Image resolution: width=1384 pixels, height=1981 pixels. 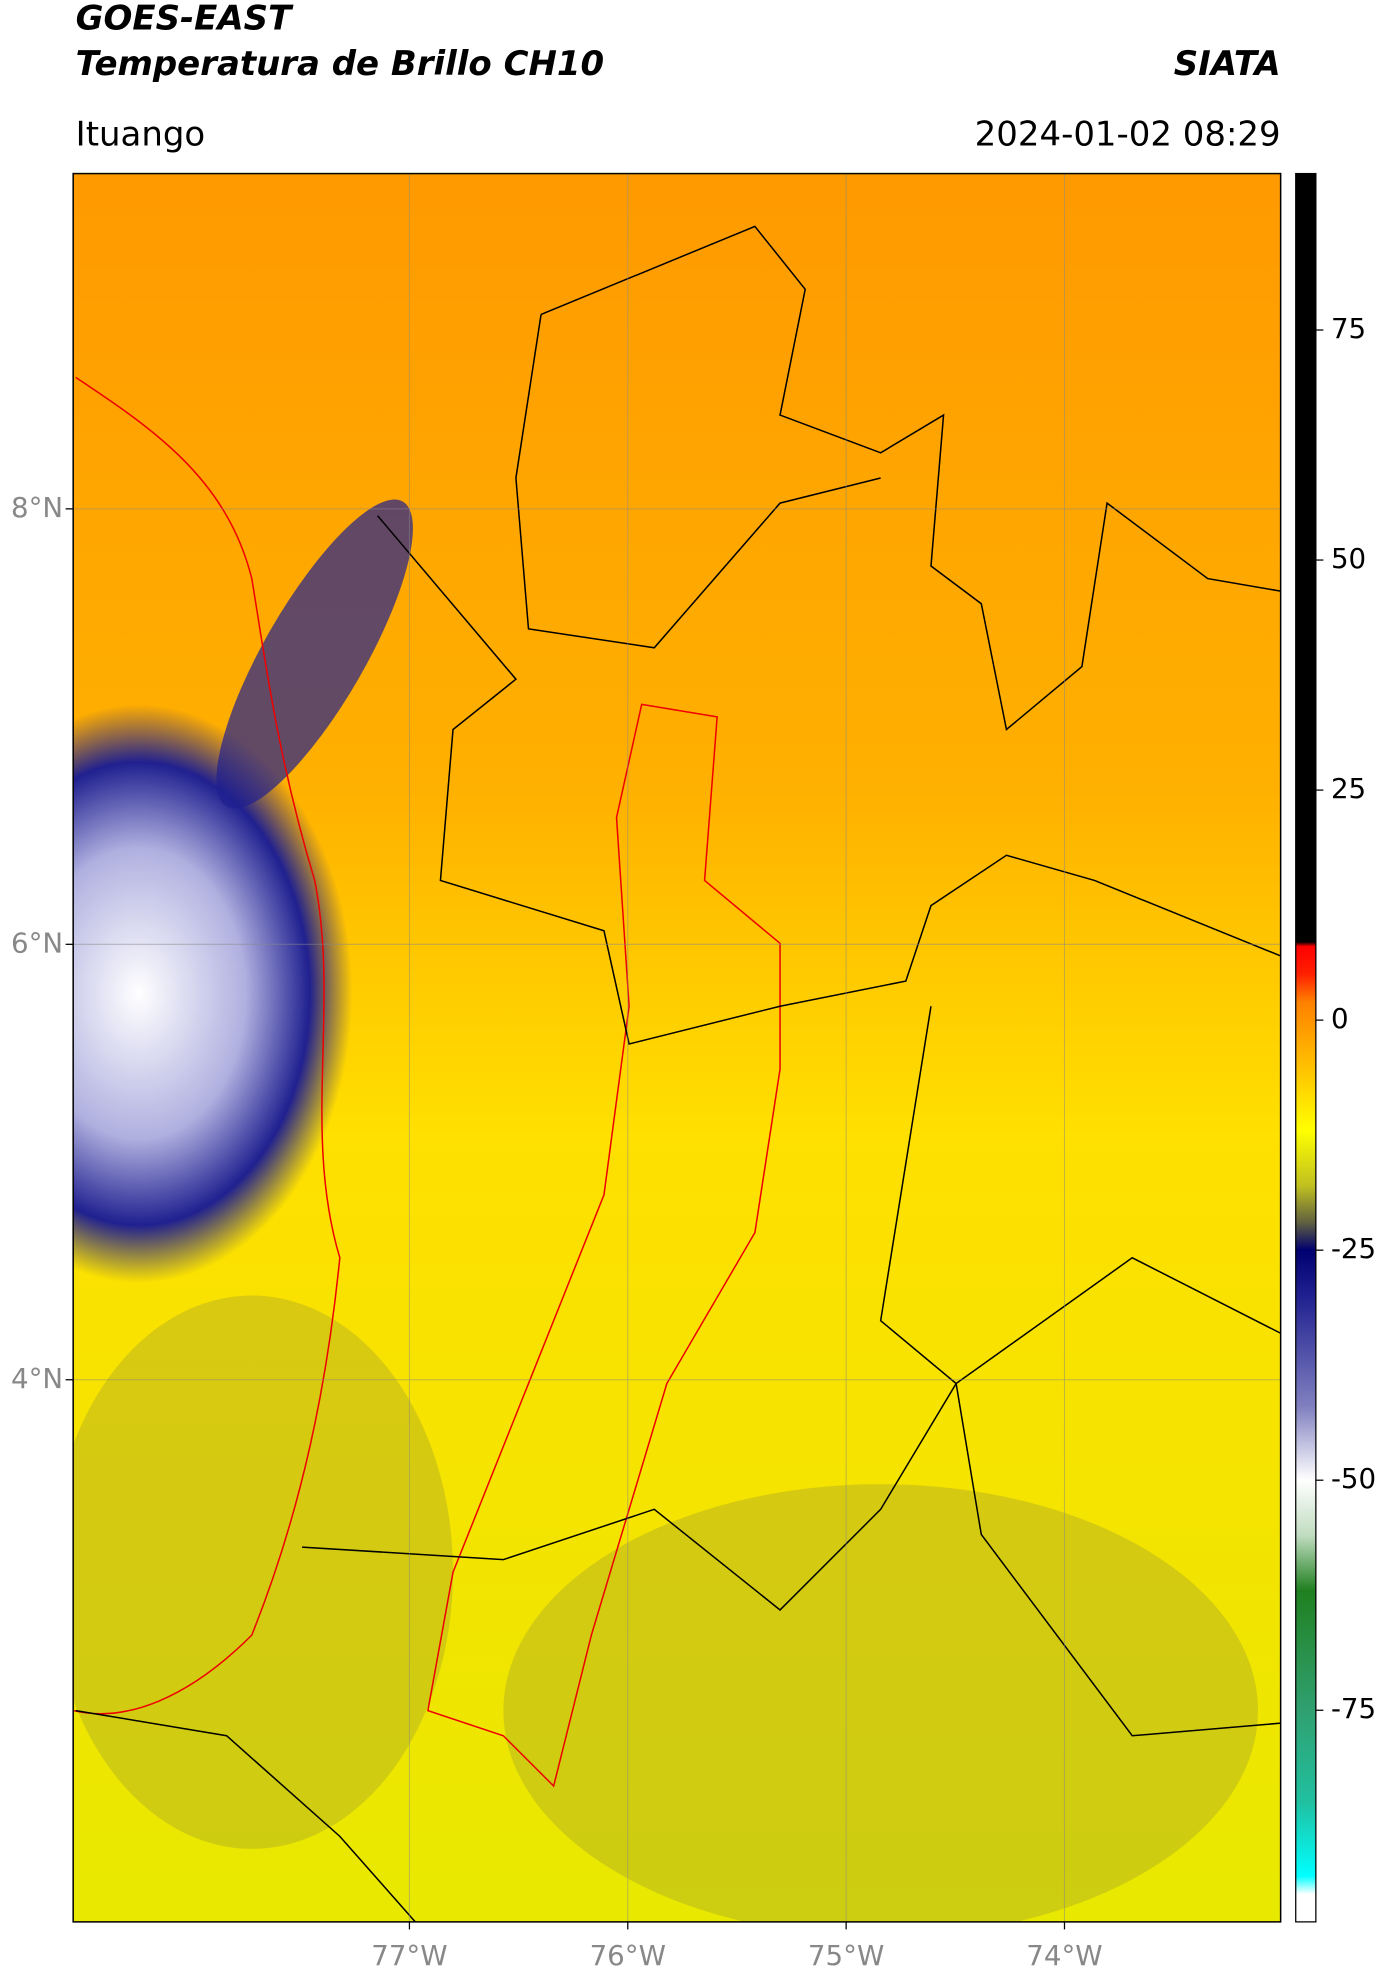 What do you see at coordinates (141, 134) in the screenshot?
I see `location: Ituango` at bounding box center [141, 134].